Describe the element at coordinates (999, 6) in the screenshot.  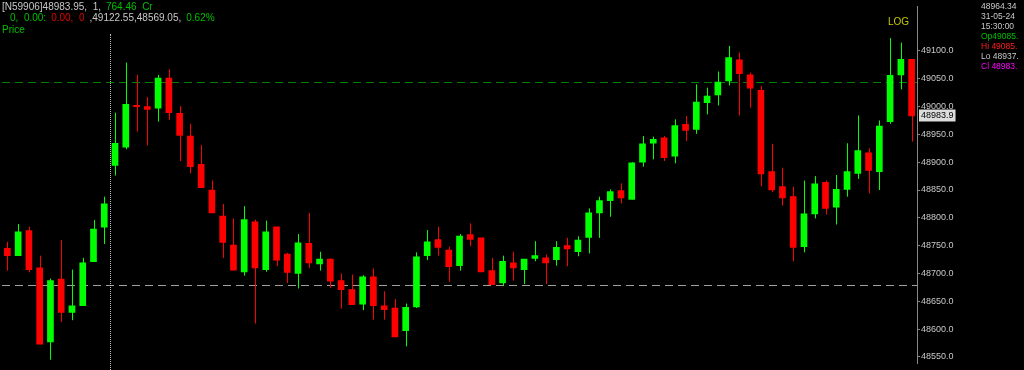
I see `text: 48964.34` at that location.